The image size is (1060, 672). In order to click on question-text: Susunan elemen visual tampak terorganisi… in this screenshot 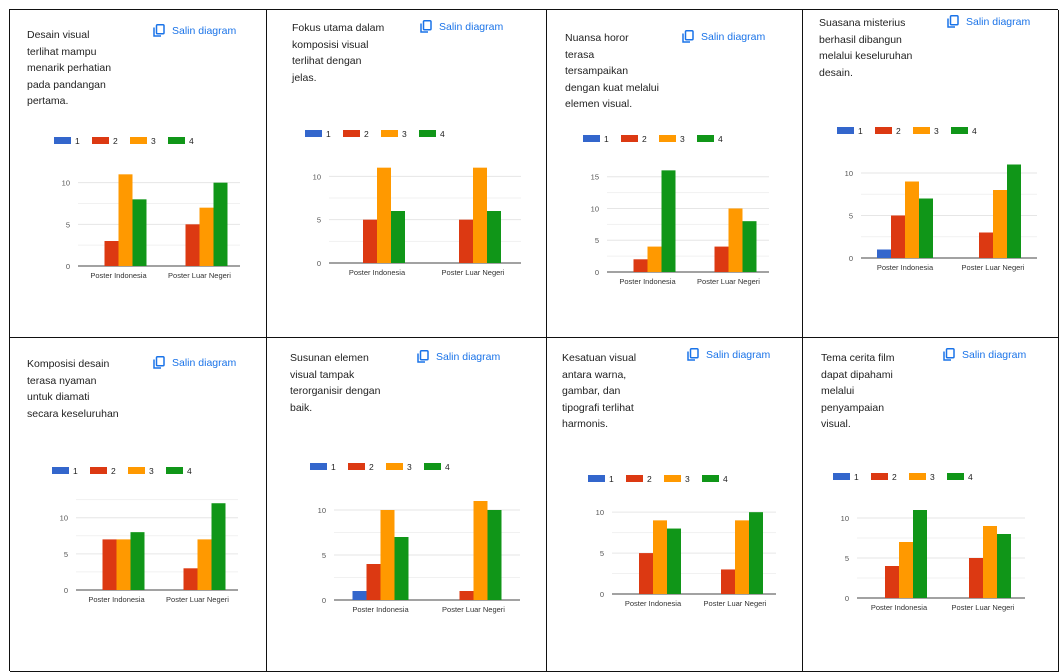, I will do `click(335, 383)`.